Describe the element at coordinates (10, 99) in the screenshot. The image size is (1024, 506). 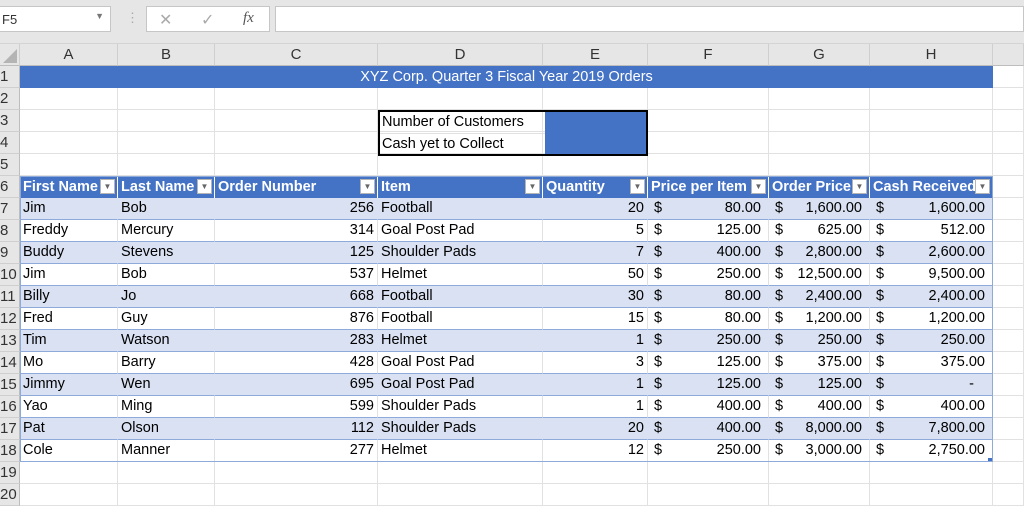
I see `row-header-2: 2` at that location.